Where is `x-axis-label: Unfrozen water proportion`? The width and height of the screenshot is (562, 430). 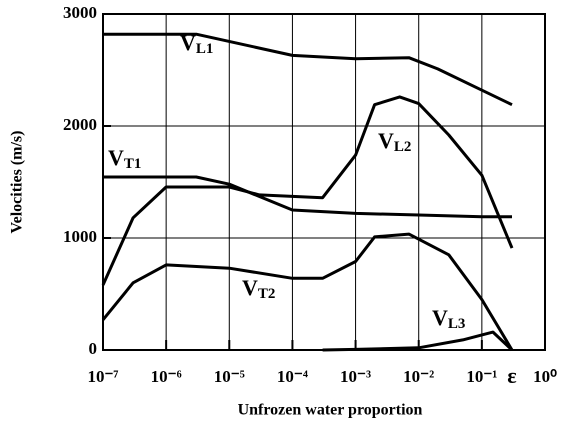 x-axis-label: Unfrozen water proportion is located at coordinates (330, 410).